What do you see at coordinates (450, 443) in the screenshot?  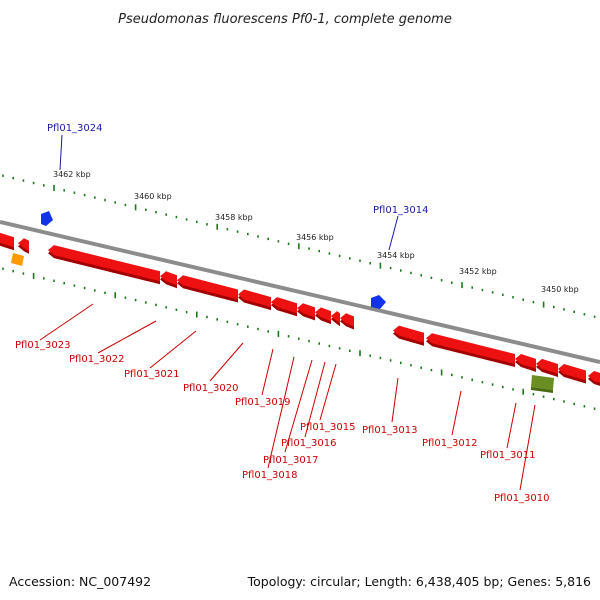 I see `gene-label-pfl01-3012: Pfl01_3012` at bounding box center [450, 443].